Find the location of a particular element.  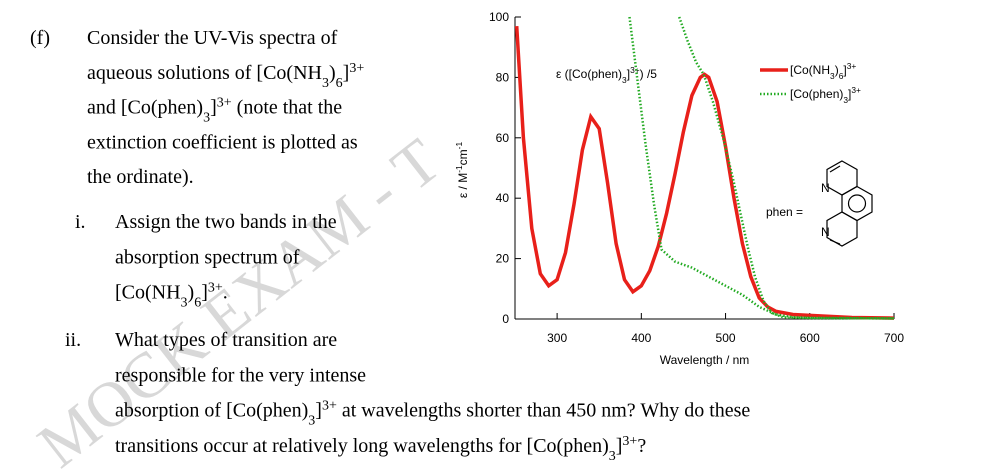

y-tick-label: 100 is located at coordinates (499, 17).